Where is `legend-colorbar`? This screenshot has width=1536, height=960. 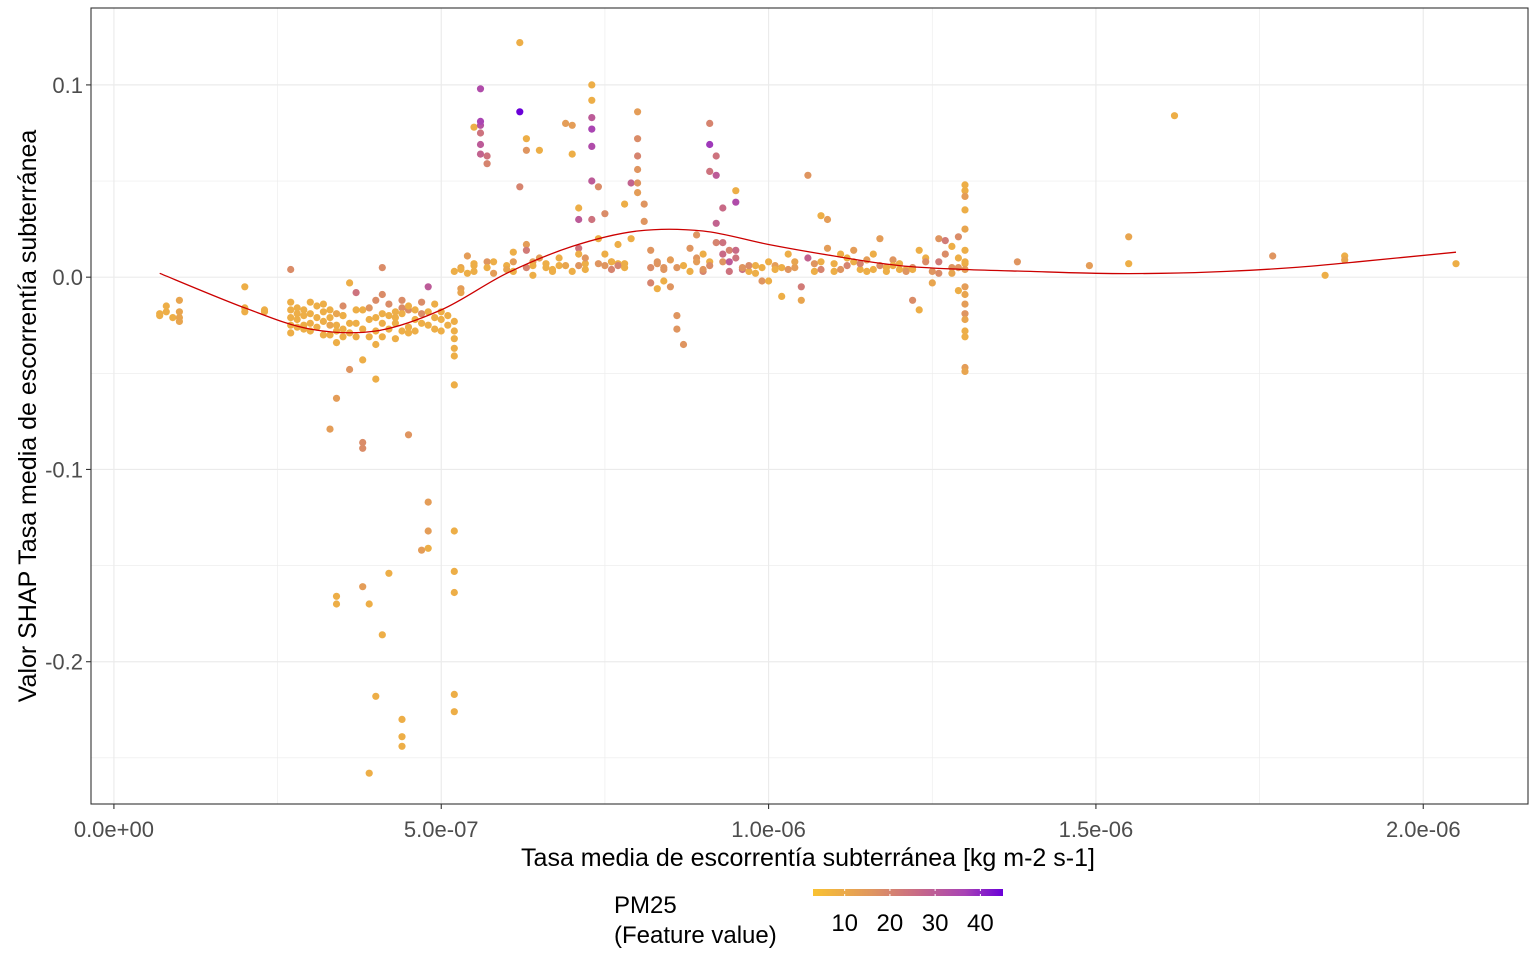
legend-colorbar is located at coordinates (908, 892).